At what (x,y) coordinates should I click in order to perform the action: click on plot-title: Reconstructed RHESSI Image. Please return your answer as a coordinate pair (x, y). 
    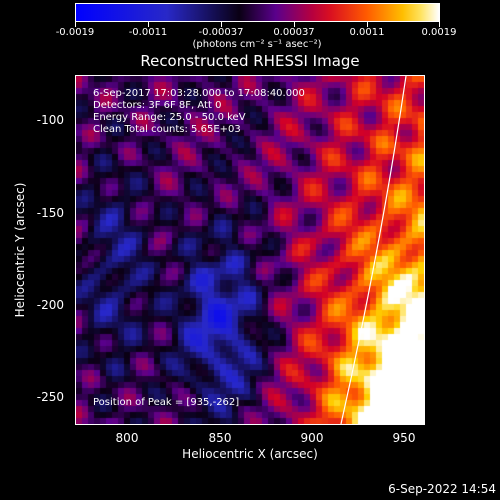
    Looking at the image, I should click on (250, 61).